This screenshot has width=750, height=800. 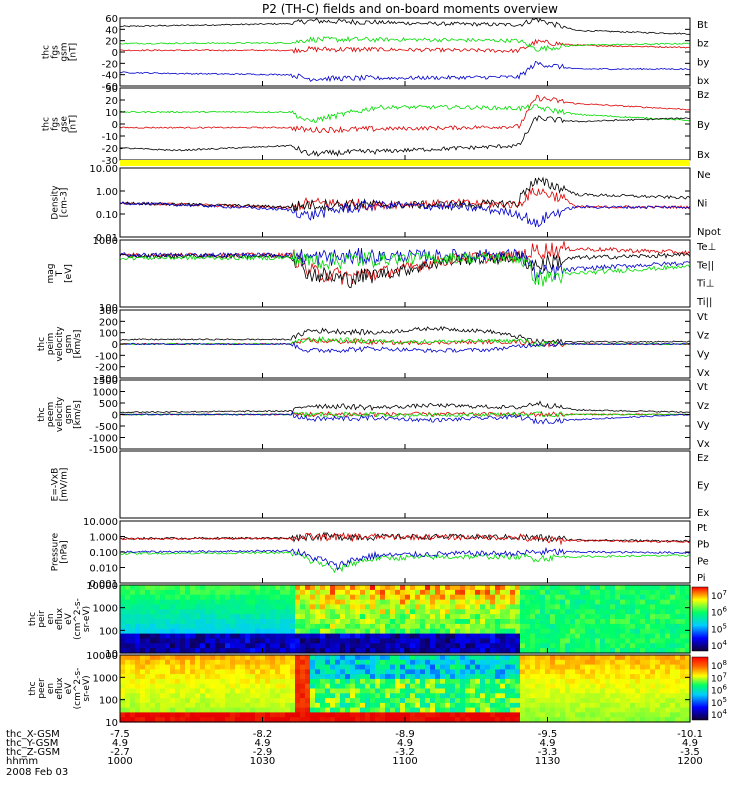 I want to click on series-vpeem-Vt, so click(x=405, y=407).